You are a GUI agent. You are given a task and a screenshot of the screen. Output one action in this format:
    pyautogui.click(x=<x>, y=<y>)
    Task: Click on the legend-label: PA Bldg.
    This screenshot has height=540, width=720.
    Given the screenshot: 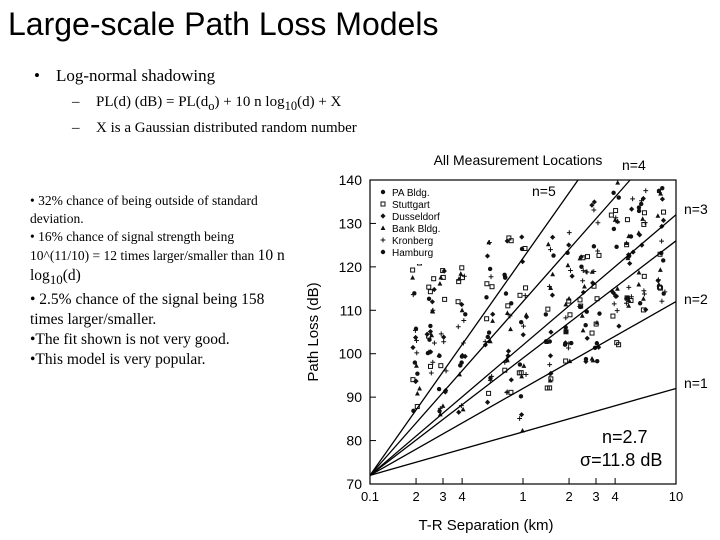 What is the action you would take?
    pyautogui.click(x=411, y=193)
    